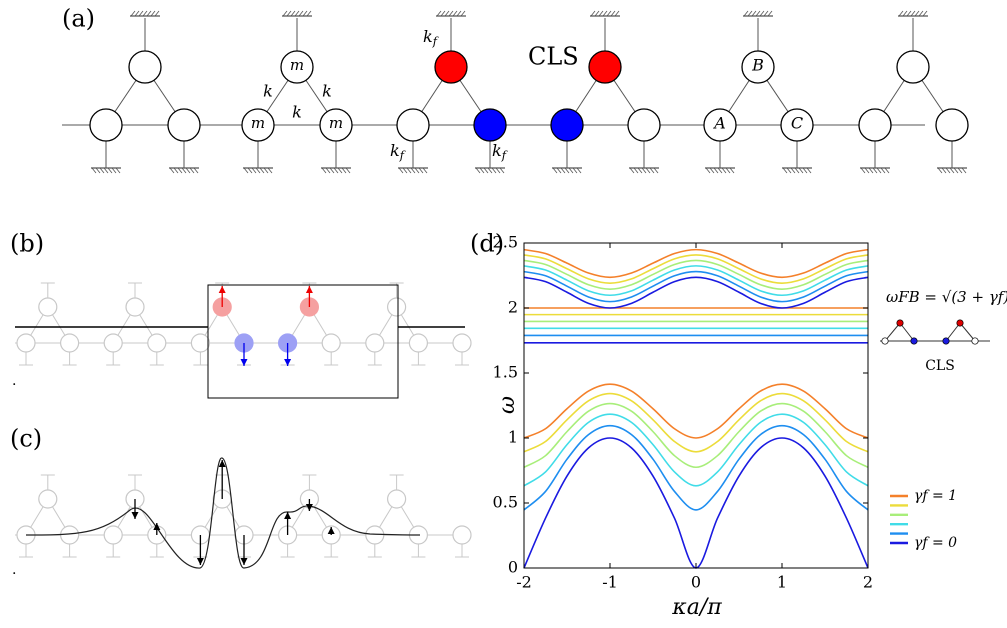  Describe the element at coordinates (696, 607) in the screenshot. I see `x-axis-label: κa/π` at that location.